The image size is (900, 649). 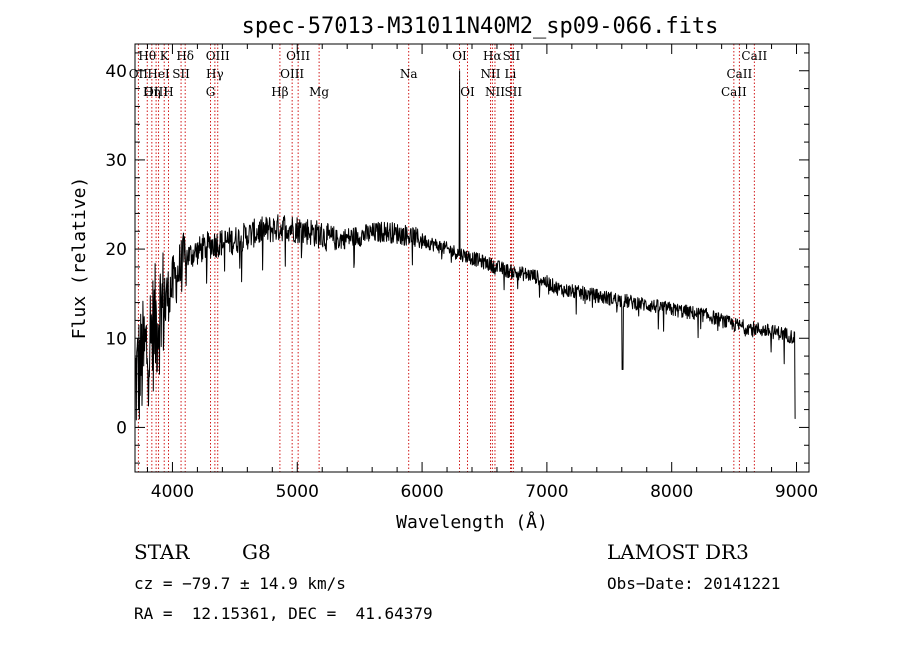 What do you see at coordinates (168, 92) in the screenshot?
I see `spectral-line-label: H` at bounding box center [168, 92].